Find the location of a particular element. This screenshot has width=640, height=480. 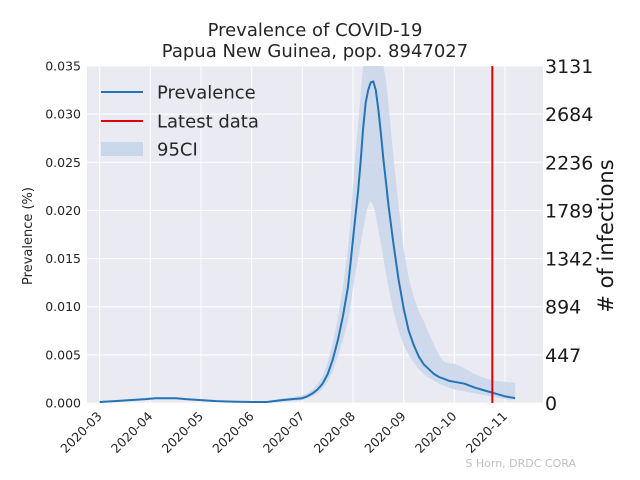

y-right-tick-label: 1789 is located at coordinates (569, 211).